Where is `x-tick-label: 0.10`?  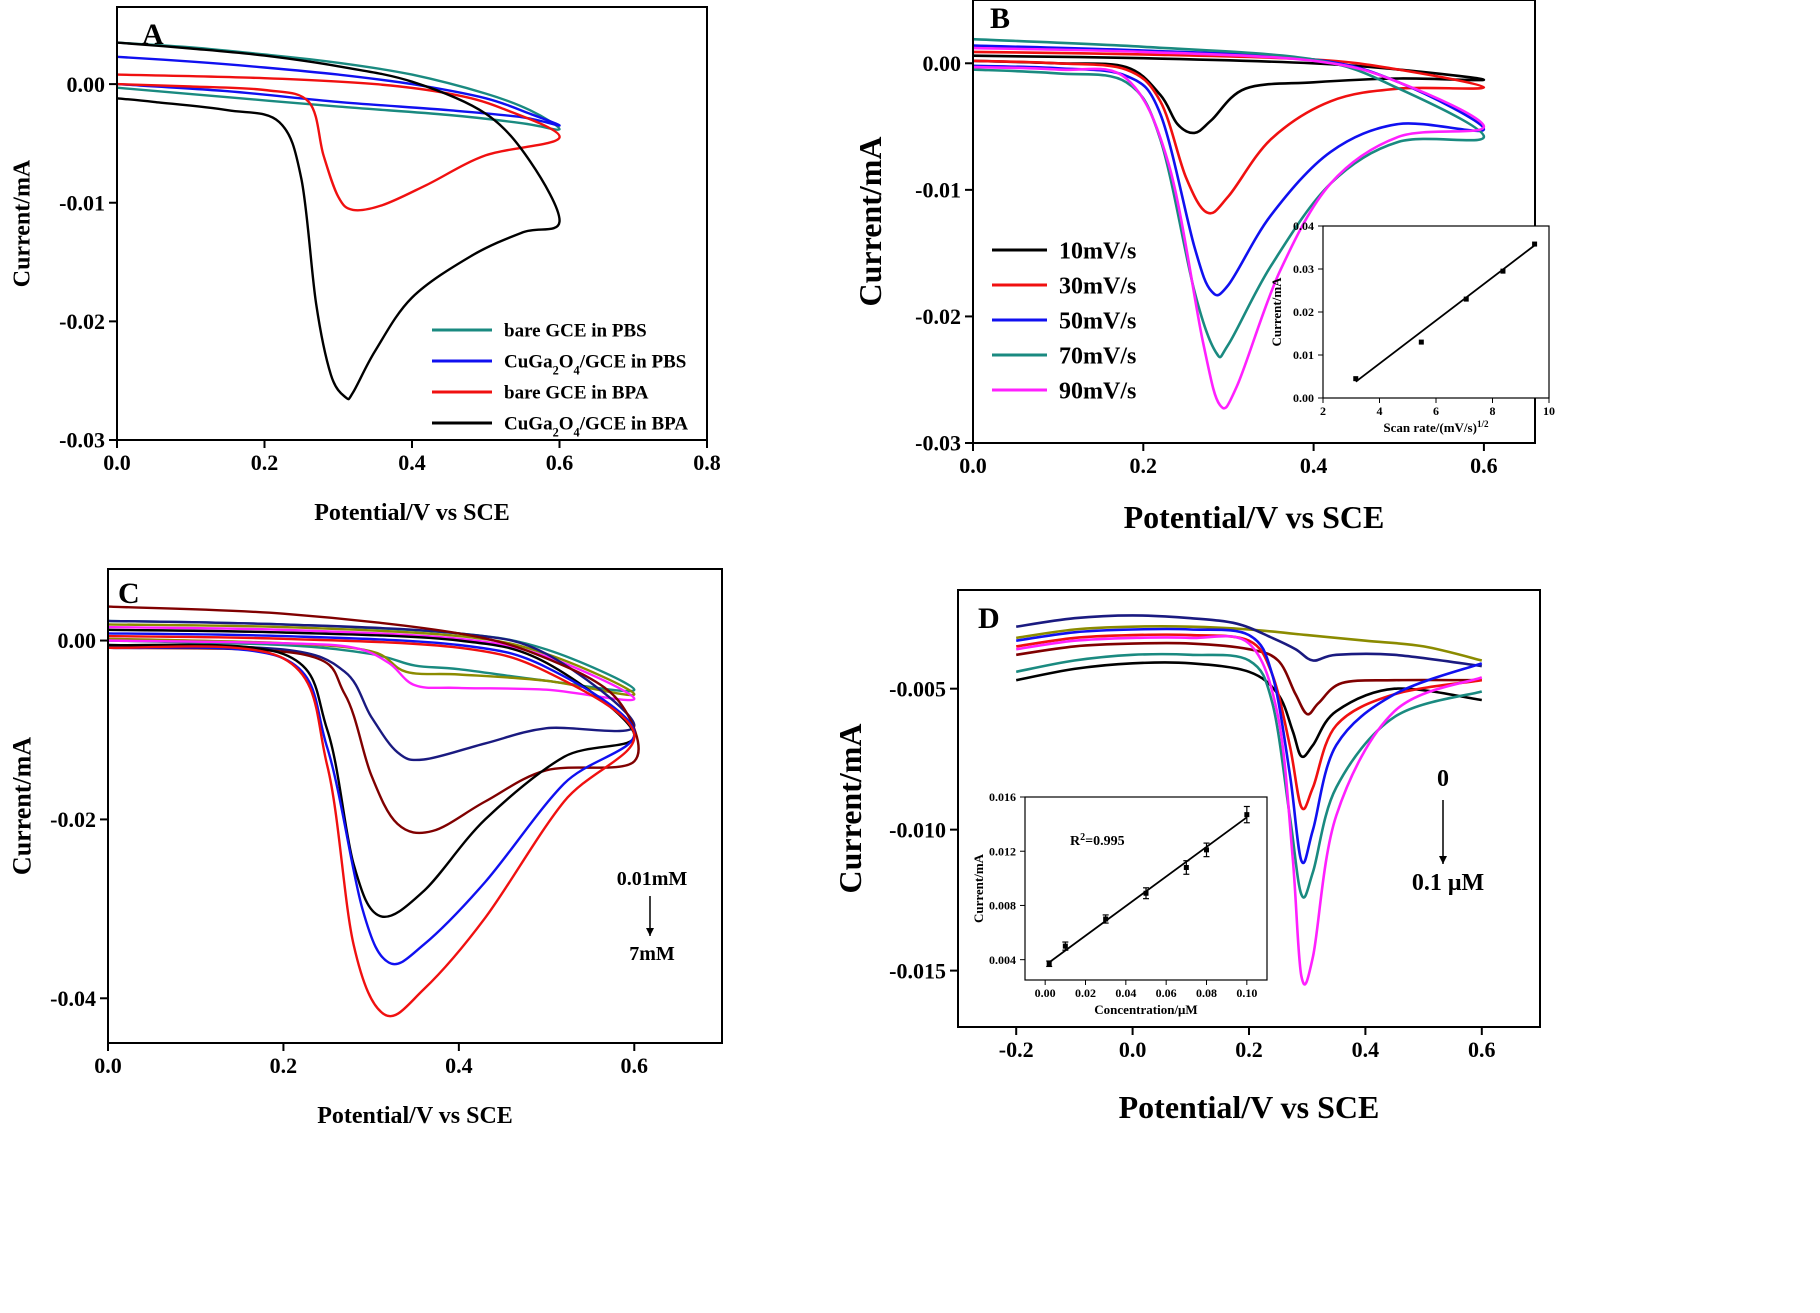
x-tick-label: 0.10 is located at coordinates (1246, 993).